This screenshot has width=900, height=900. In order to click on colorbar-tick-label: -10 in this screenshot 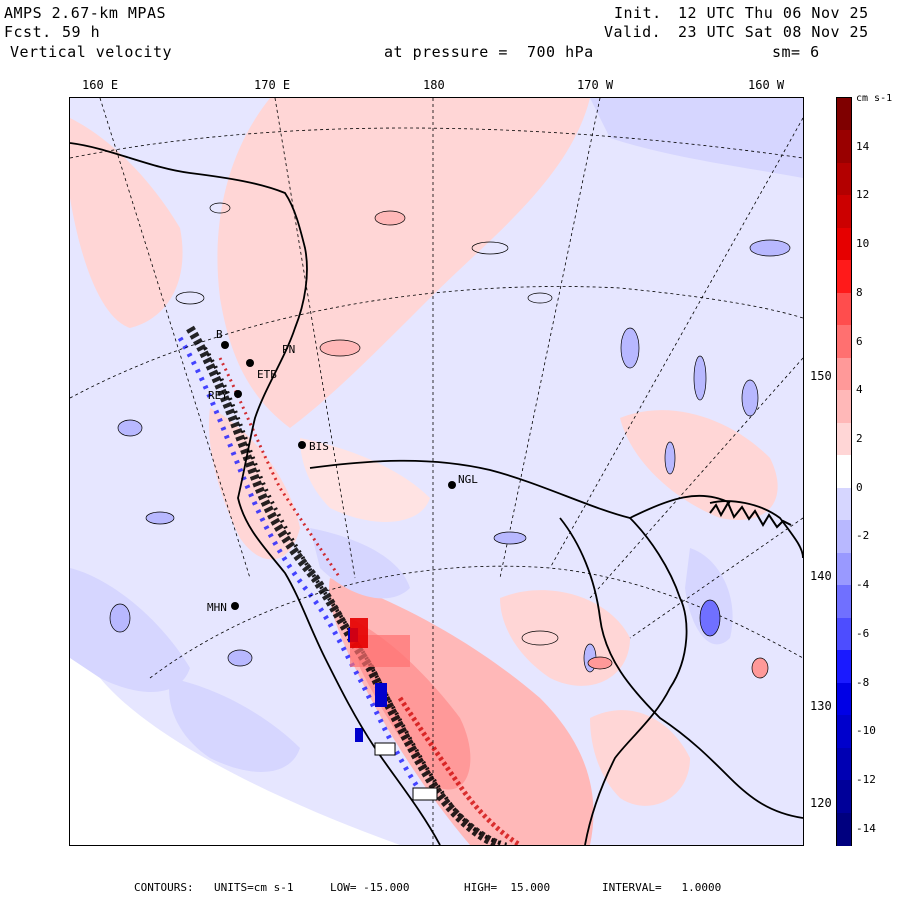, I will do `click(866, 731)`.